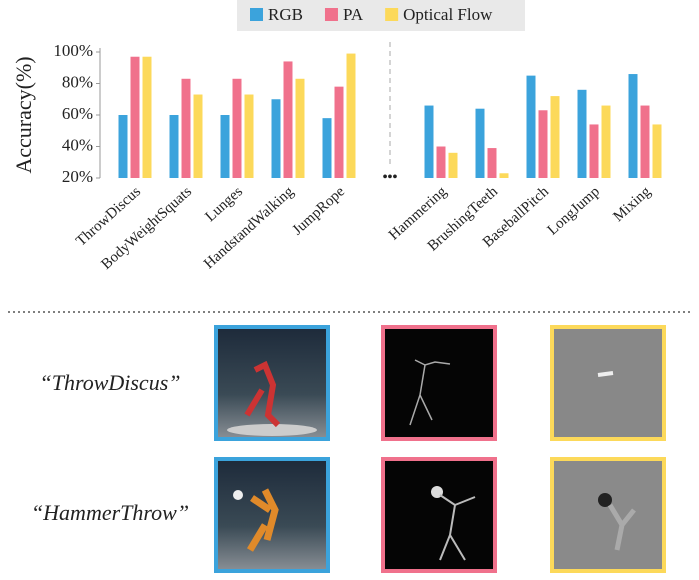  What do you see at coordinates (73, 50) in the screenshot?
I see `y-tick-label: 100%` at bounding box center [73, 50].